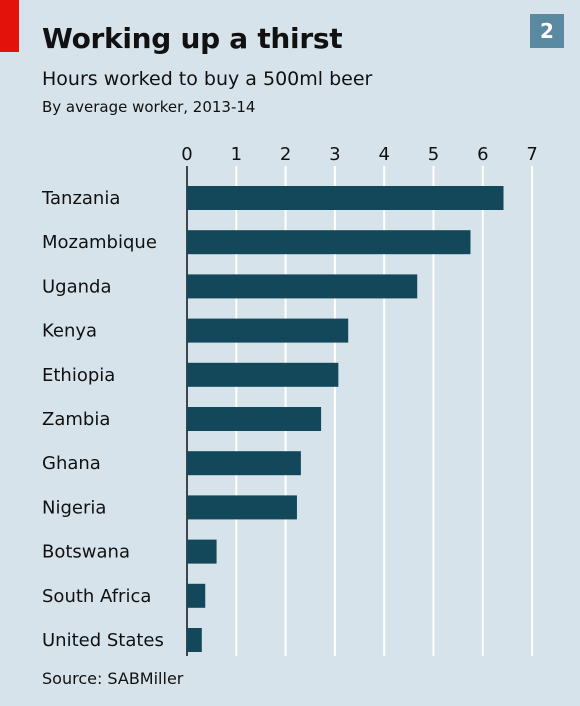 The image size is (580, 706). I want to click on category-label: Uganda, so click(77, 286).